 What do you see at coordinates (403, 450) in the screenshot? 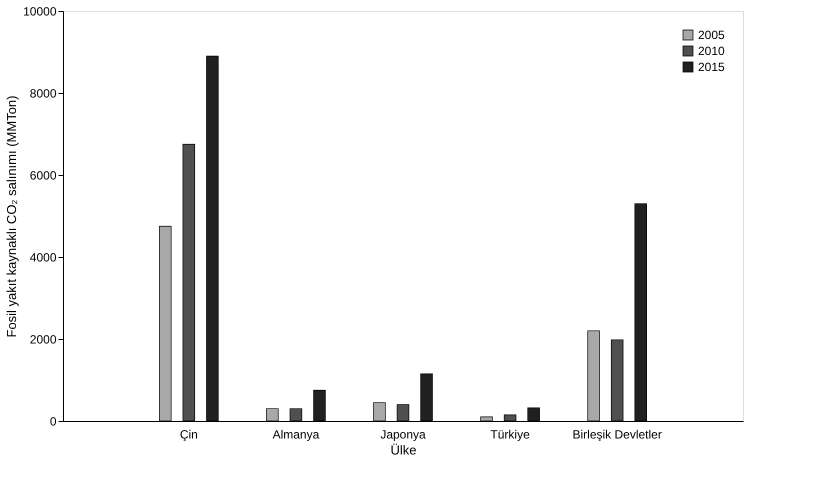
I see `x-axis-title: Ülke` at bounding box center [403, 450].